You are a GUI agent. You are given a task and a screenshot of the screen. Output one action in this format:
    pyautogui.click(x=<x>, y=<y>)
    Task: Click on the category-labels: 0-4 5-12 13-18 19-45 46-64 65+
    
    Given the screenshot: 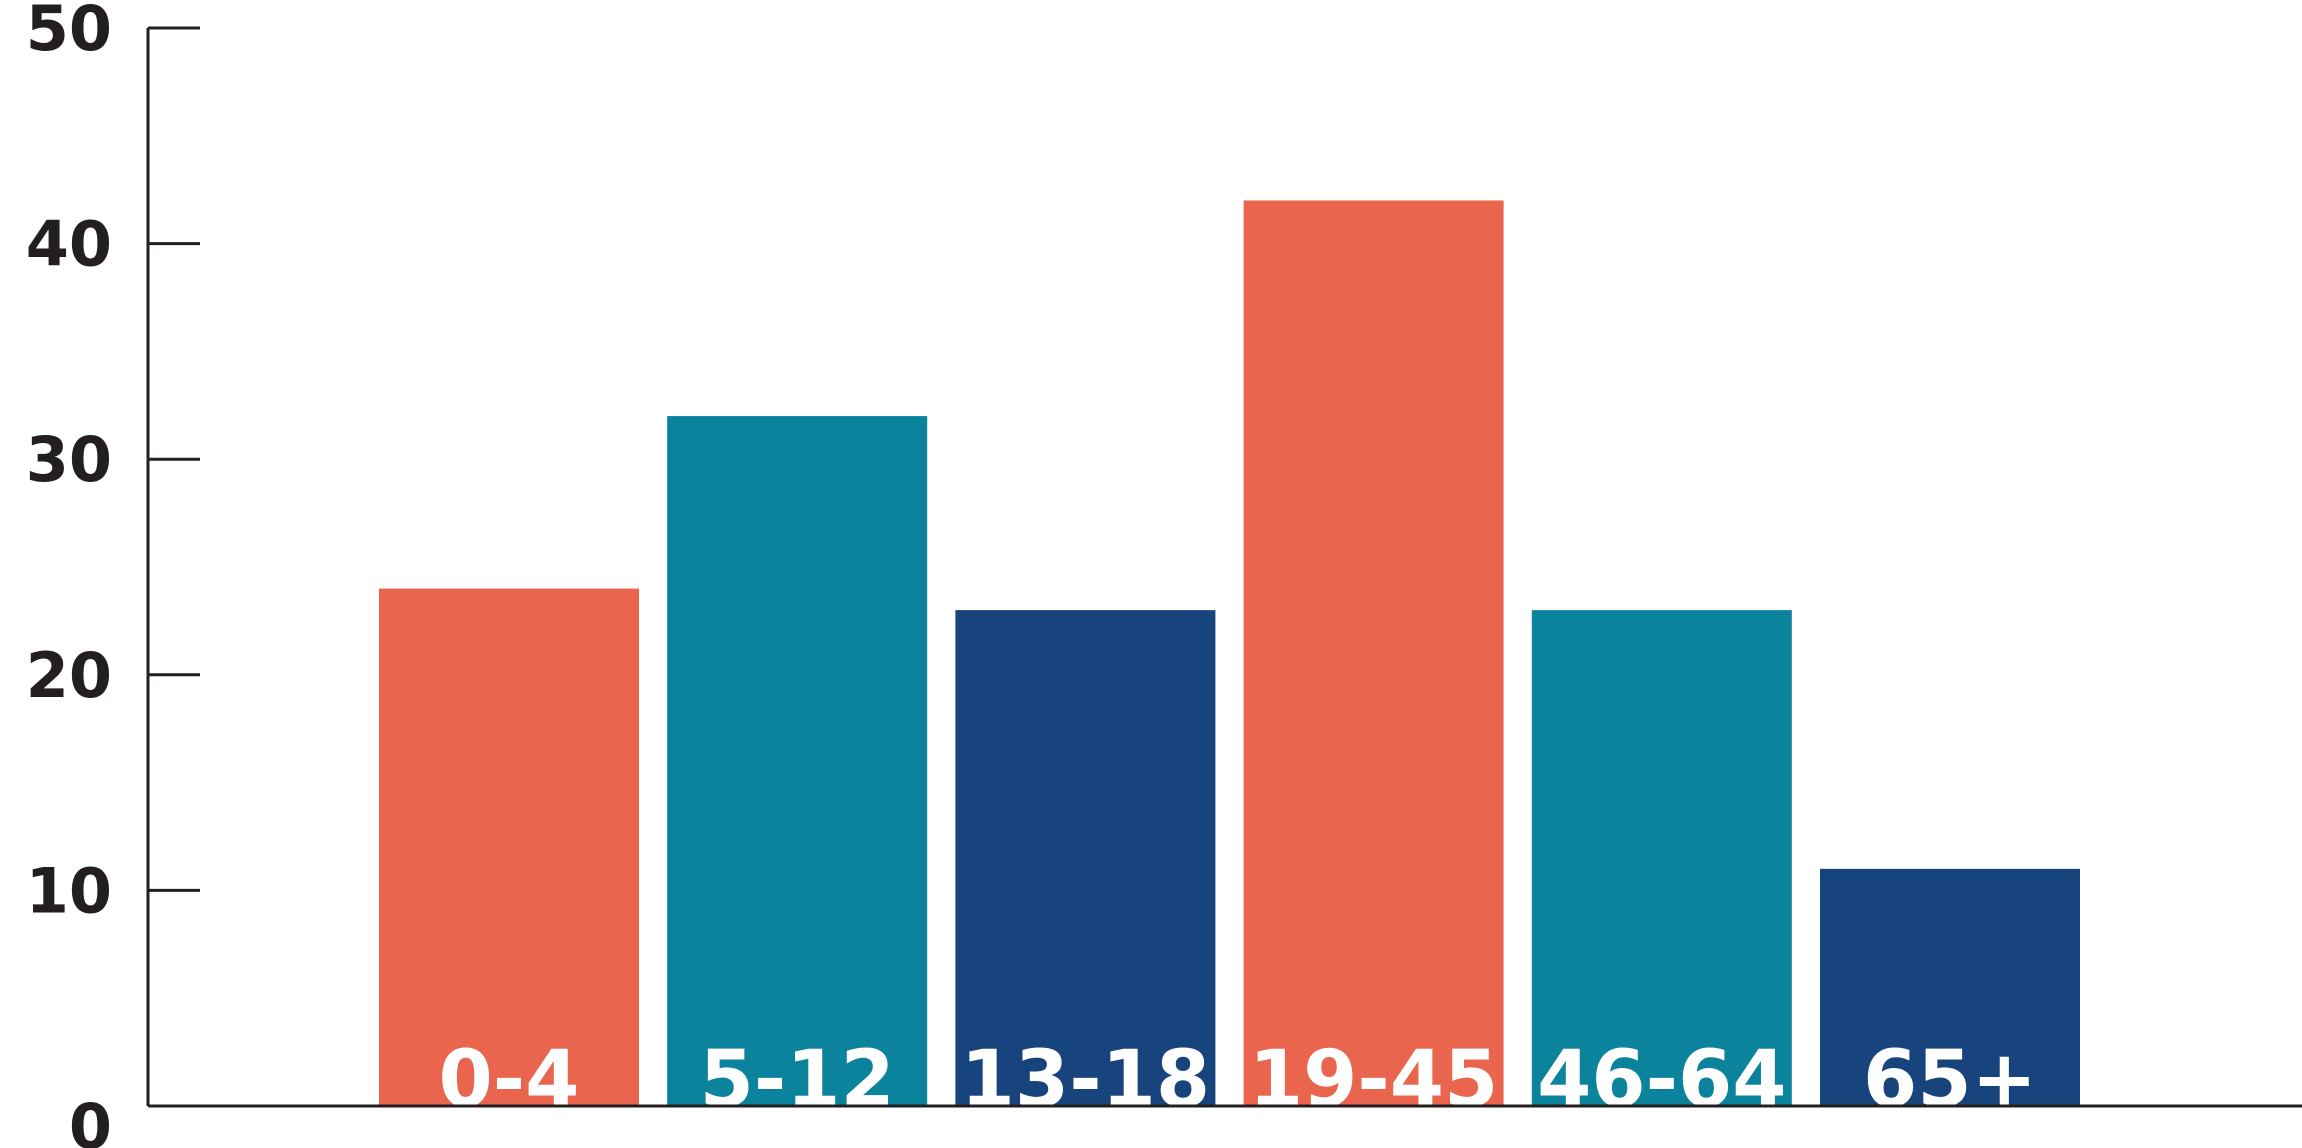 What is the action you would take?
    pyautogui.click(x=1238, y=1080)
    